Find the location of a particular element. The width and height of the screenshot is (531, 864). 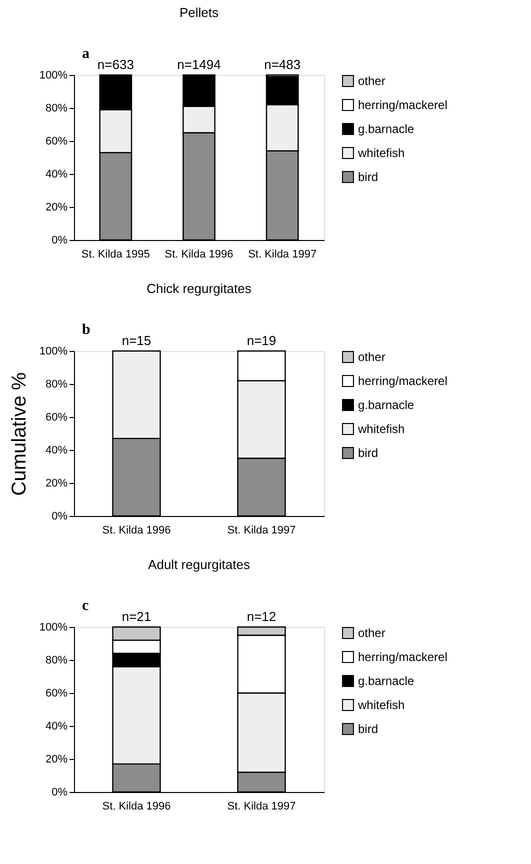

annotation: n=483 is located at coordinates (282, 64).